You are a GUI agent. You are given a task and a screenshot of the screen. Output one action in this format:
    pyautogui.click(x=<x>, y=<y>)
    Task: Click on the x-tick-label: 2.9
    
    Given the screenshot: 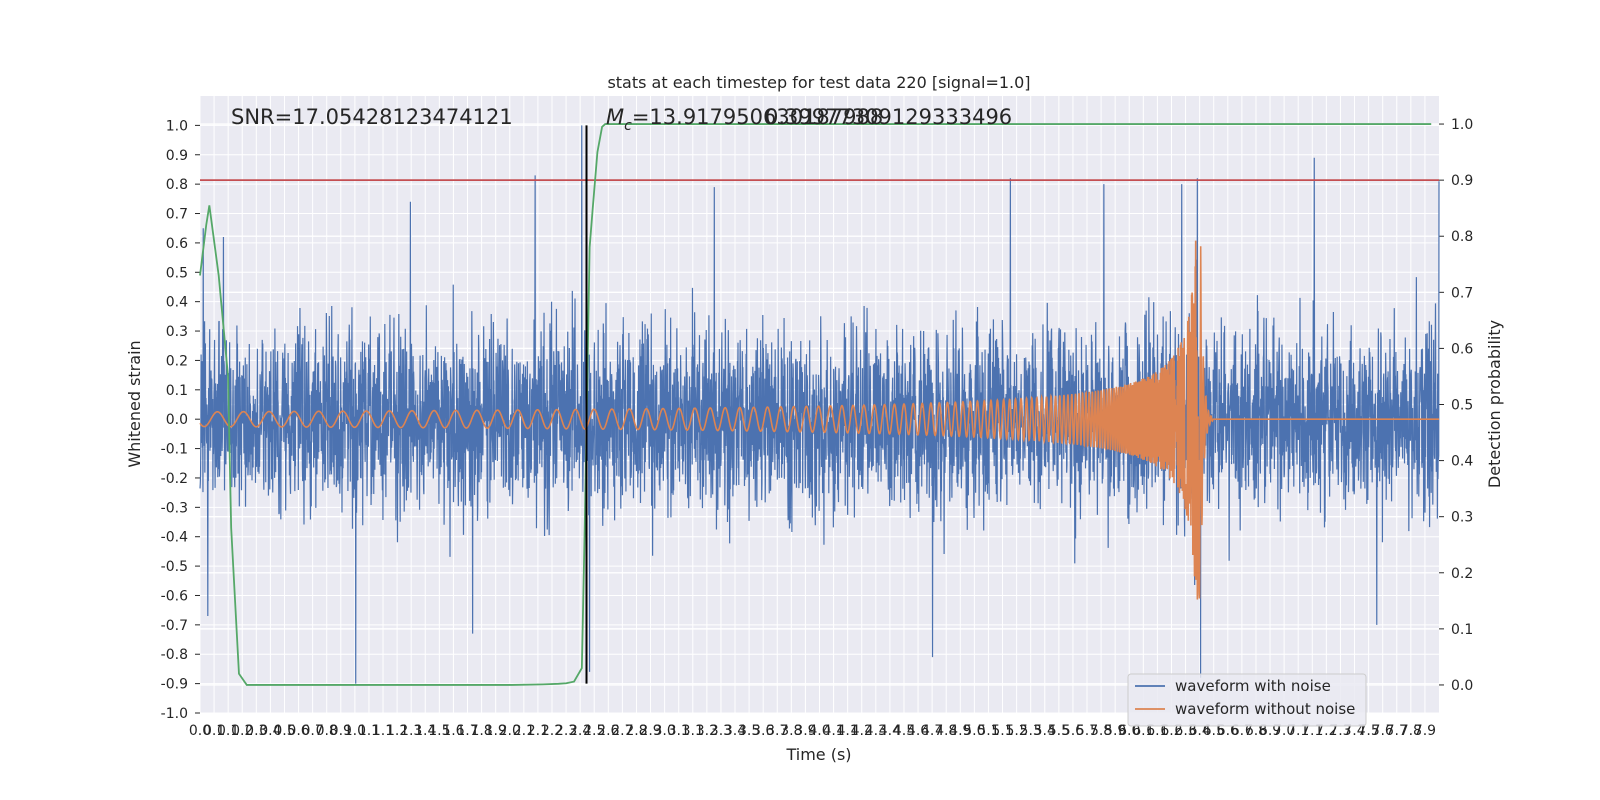 What is the action you would take?
    pyautogui.click(x=650, y=731)
    